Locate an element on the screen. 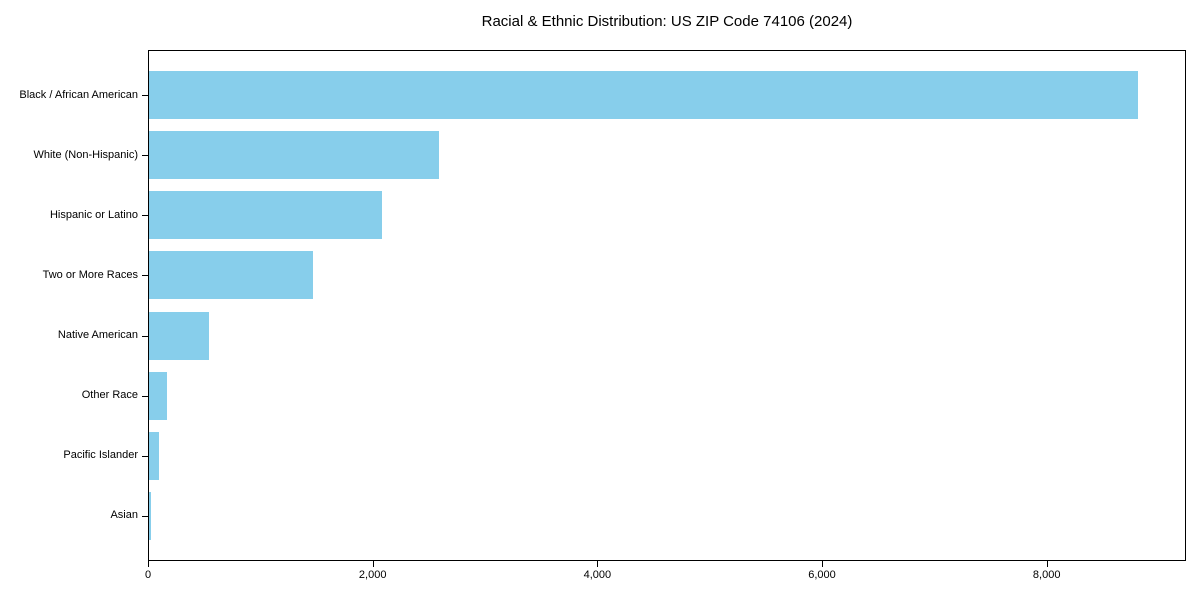 This screenshot has height=600, width=1200. y-axis-label-two-or-more-races: Two or More Races is located at coordinates (90, 274).